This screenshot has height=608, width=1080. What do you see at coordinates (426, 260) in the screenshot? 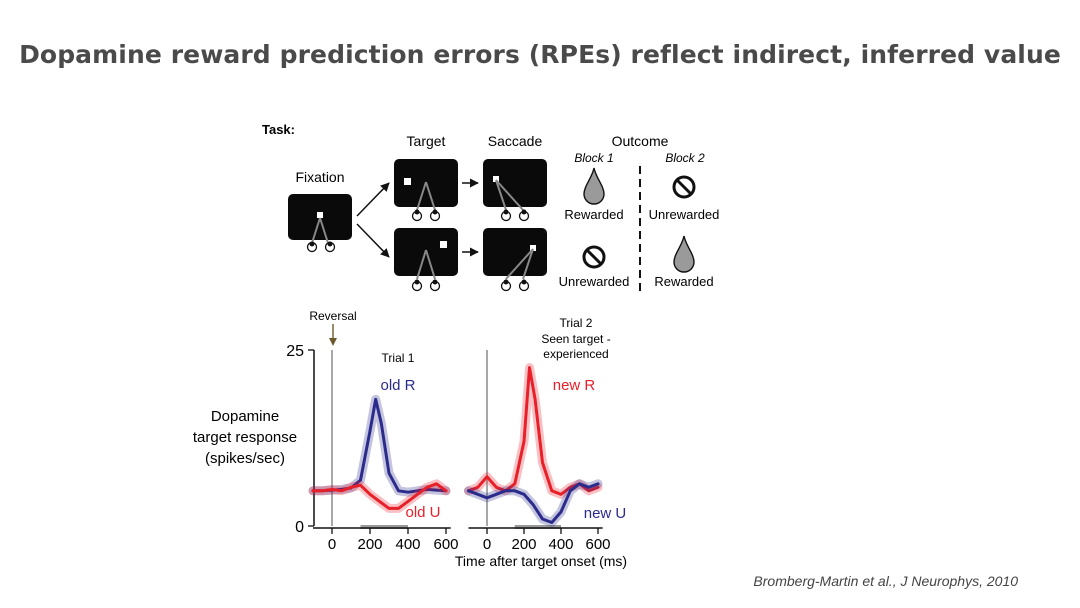
I see `target-screen-bottom` at bounding box center [426, 260].